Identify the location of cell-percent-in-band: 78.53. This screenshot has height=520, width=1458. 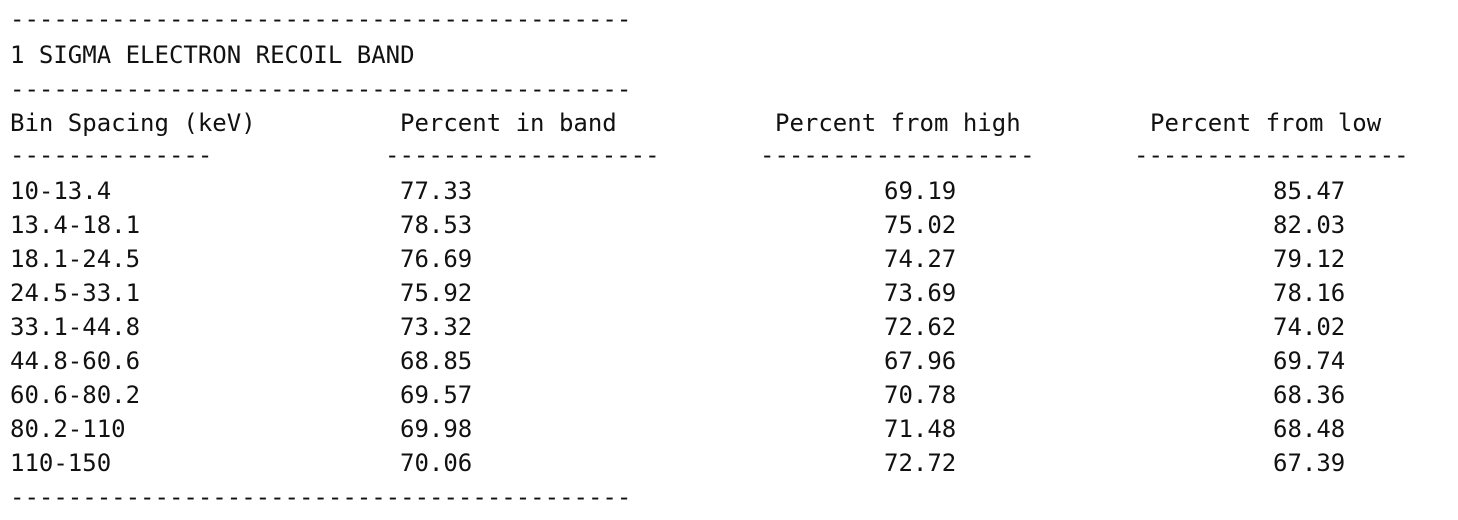
(436, 225).